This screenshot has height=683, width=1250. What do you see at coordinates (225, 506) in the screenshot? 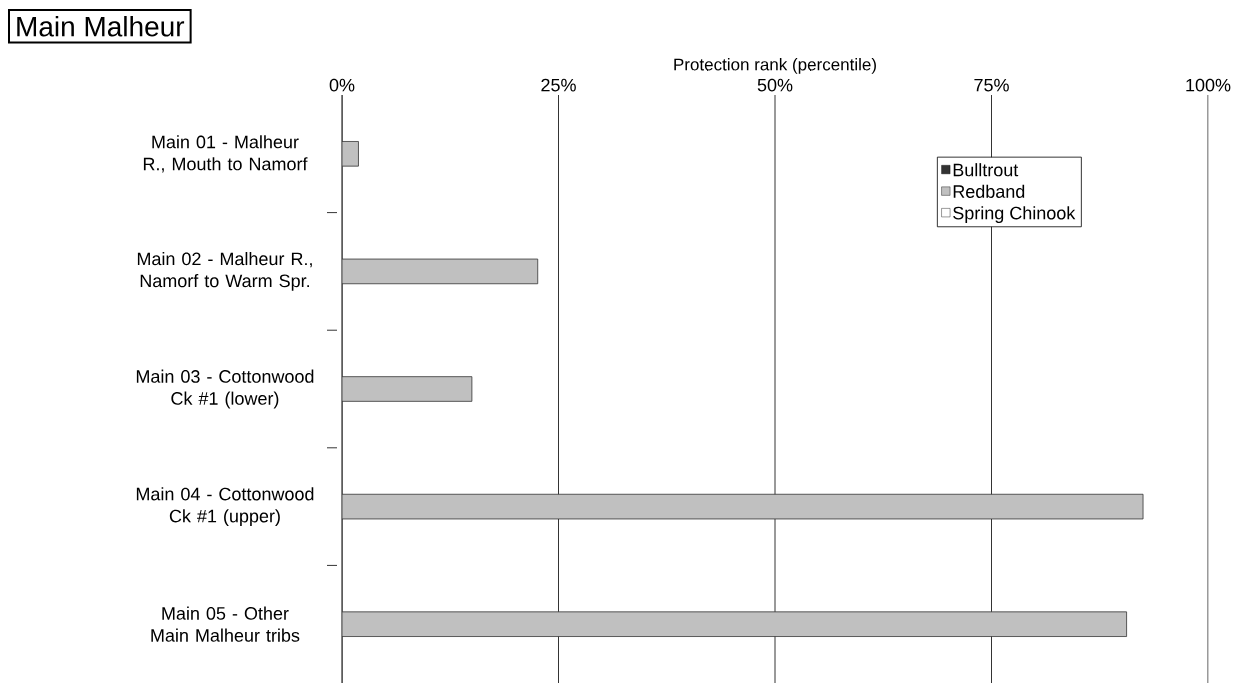
I see `y-tick-label: Main 04 - Cottonwood Ck #1 (upper)` at bounding box center [225, 506].